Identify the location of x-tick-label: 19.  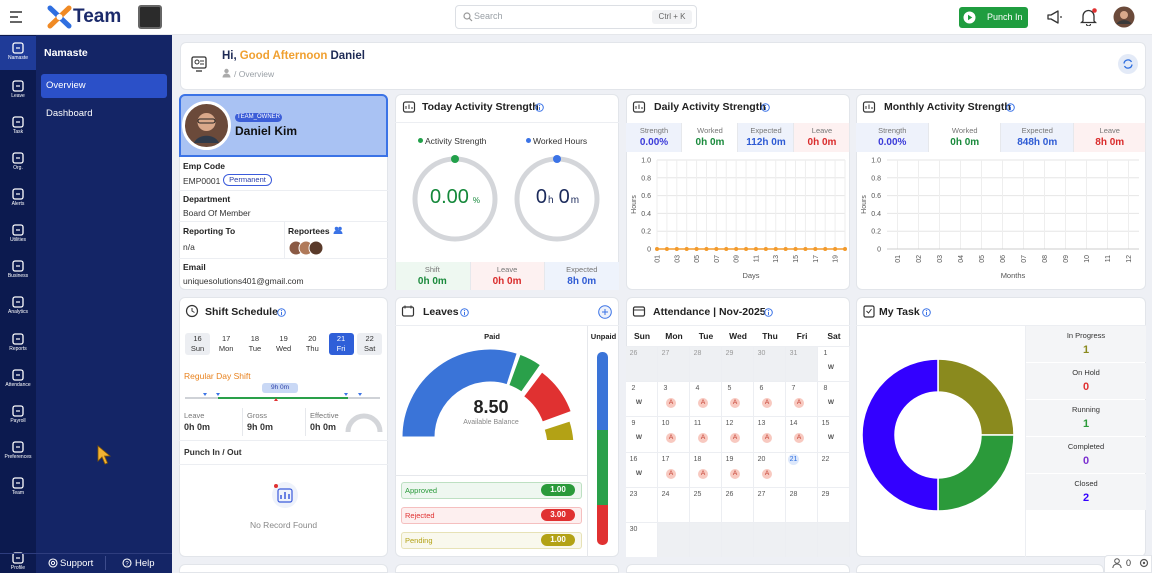
(836, 259).